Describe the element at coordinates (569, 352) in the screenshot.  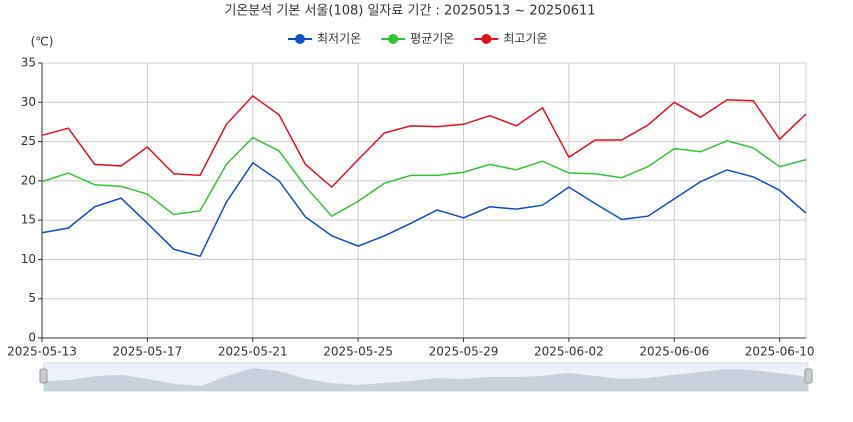
I see `x-tick-label: 2025-06-02` at that location.